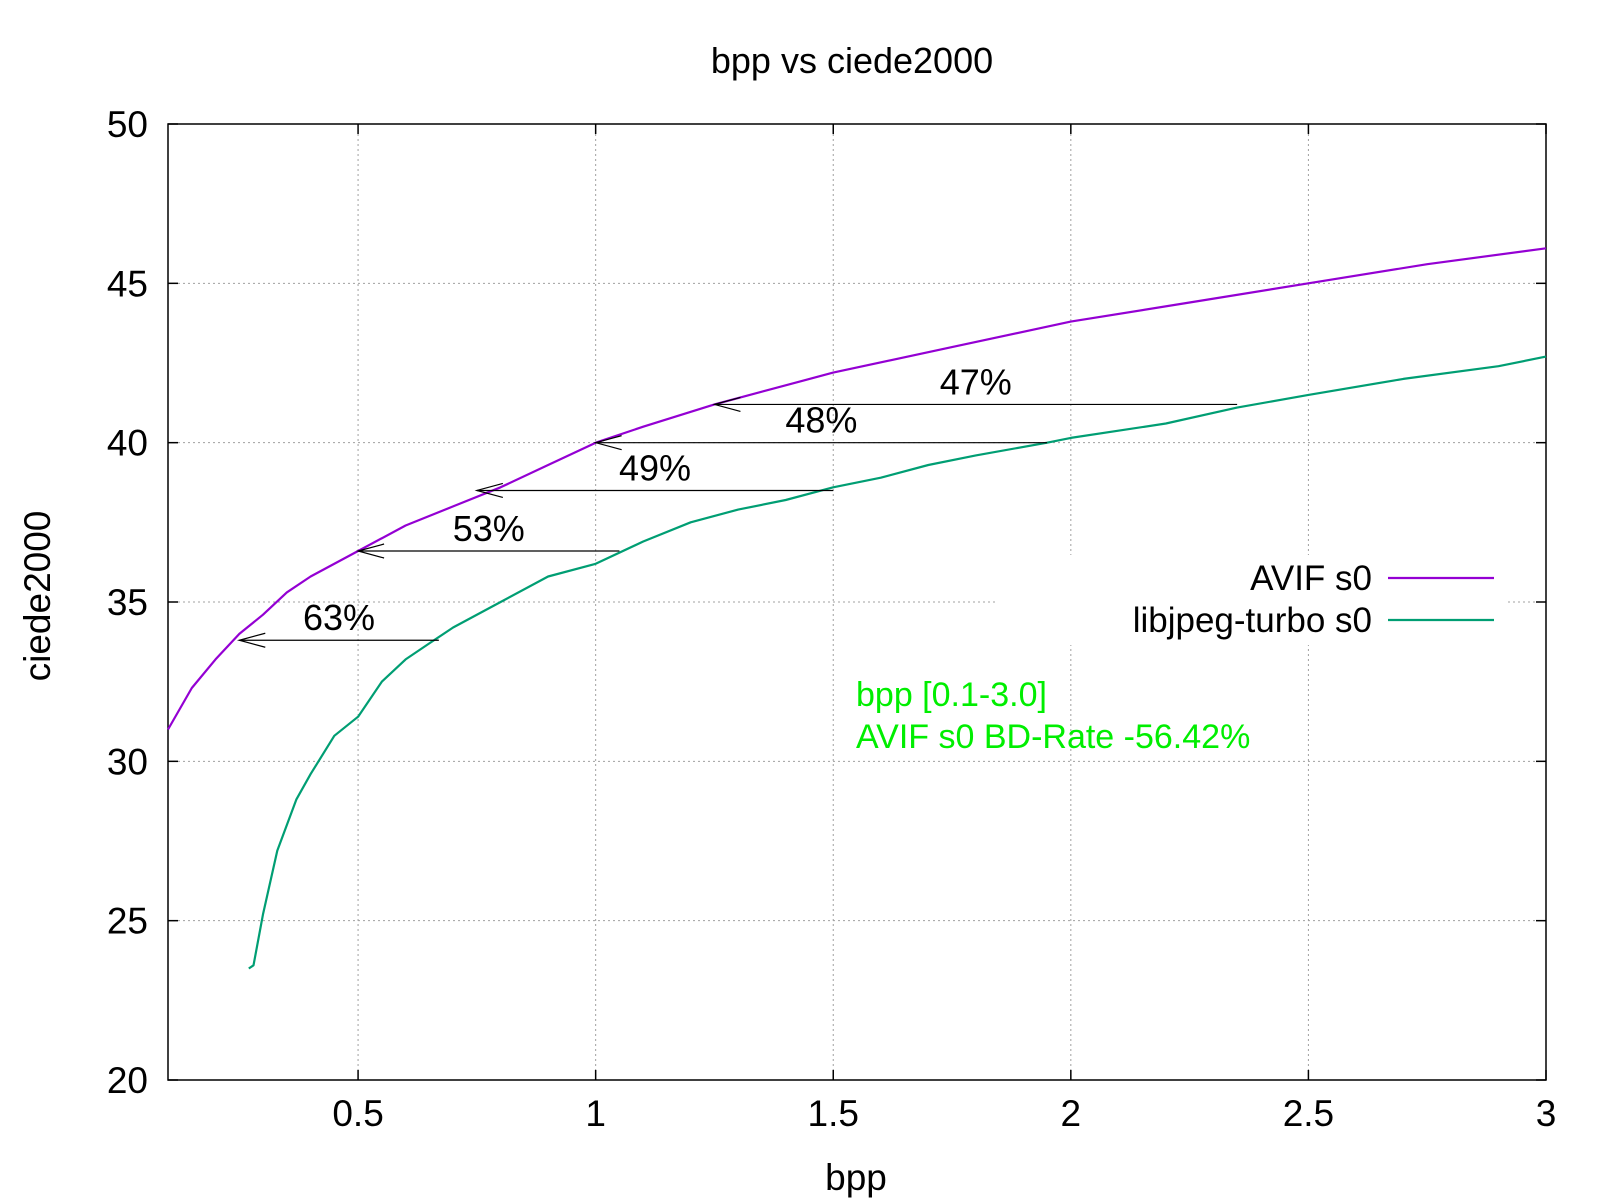 This screenshot has width=1600, height=1200. What do you see at coordinates (1071, 1113) in the screenshot?
I see `x-tick-label: 2` at bounding box center [1071, 1113].